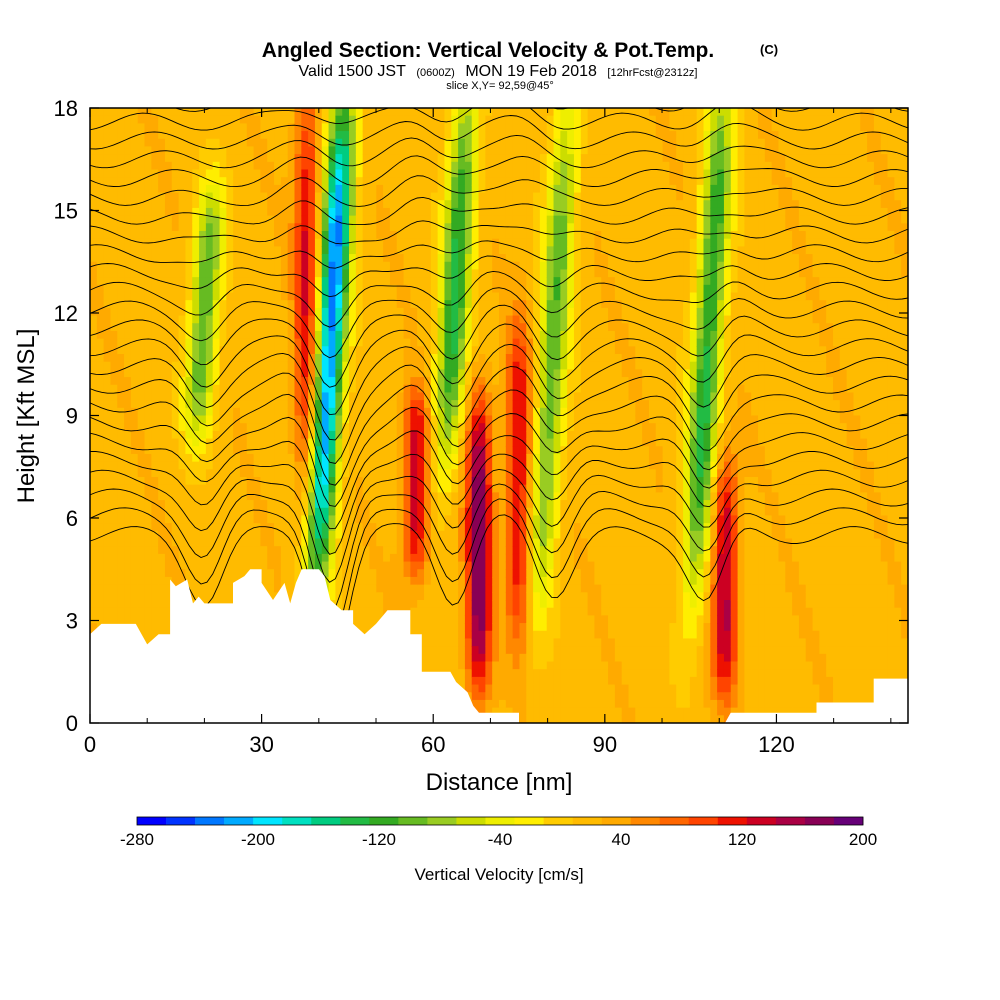  Describe the element at coordinates (433, 744) in the screenshot. I see `x-tick-label: 60` at that location.